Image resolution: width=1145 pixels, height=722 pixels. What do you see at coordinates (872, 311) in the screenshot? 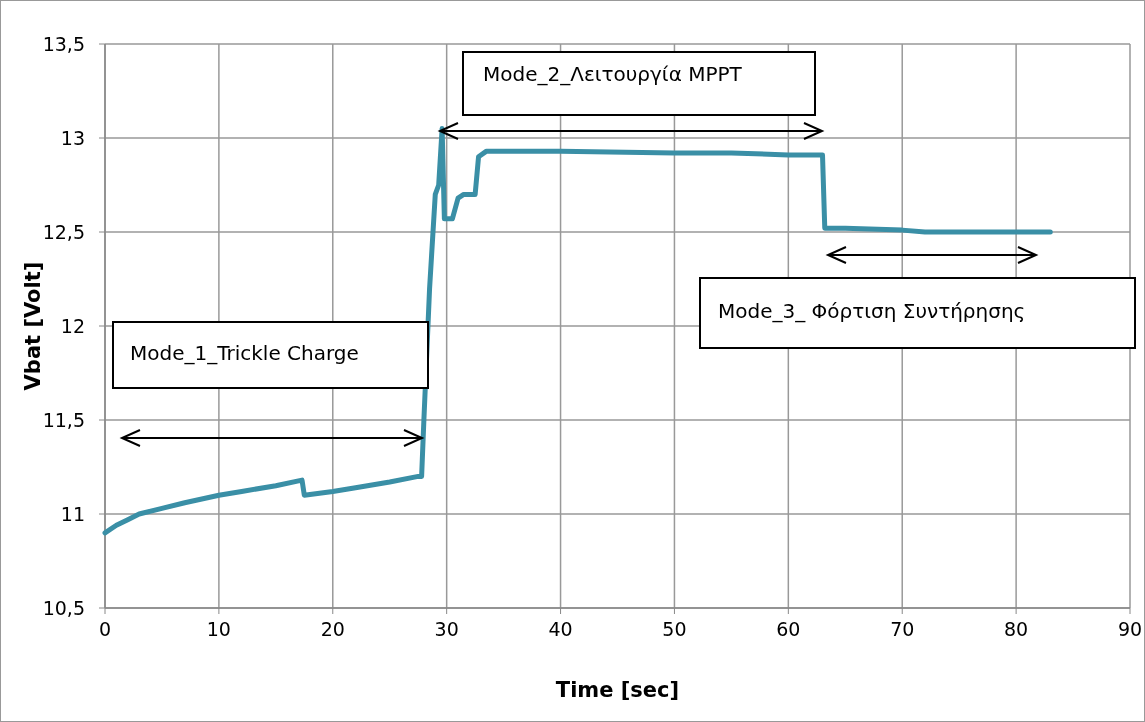
I see `annotation: Mode_3_ Φόρτιση Συντήρησης` at bounding box center [872, 311].